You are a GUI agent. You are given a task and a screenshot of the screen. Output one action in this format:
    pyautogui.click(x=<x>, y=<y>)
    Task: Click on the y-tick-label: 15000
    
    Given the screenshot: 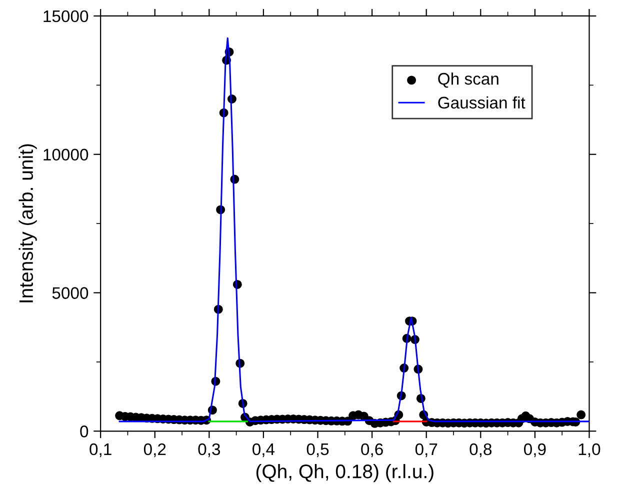 What is the action you would take?
    pyautogui.click(x=66, y=16)
    